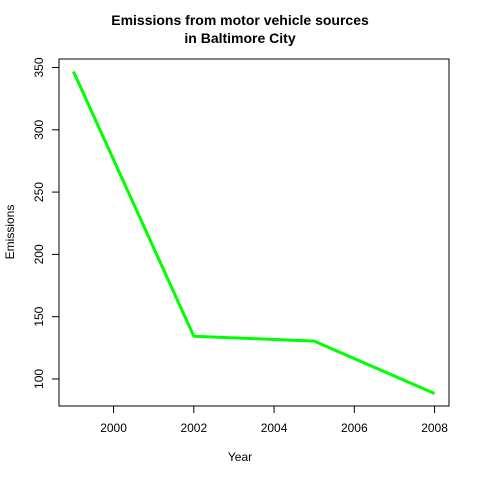  I want to click on y-tick-label: 200, so click(39, 254).